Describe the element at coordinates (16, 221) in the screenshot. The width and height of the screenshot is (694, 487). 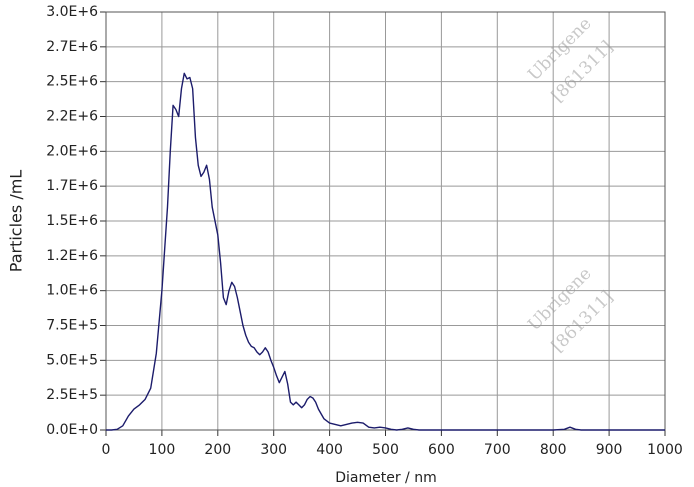
I see `y-axis-label: Particles /mL` at that location.